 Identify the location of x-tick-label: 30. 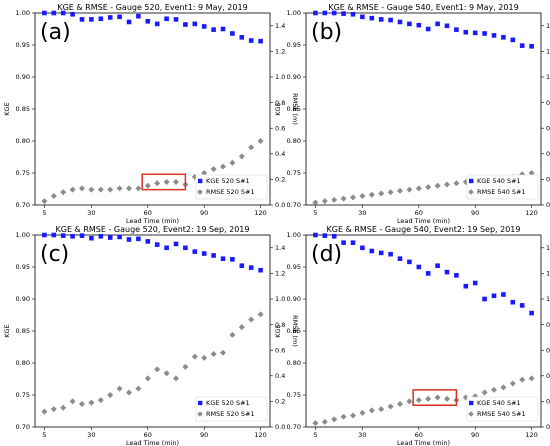
(362, 213).